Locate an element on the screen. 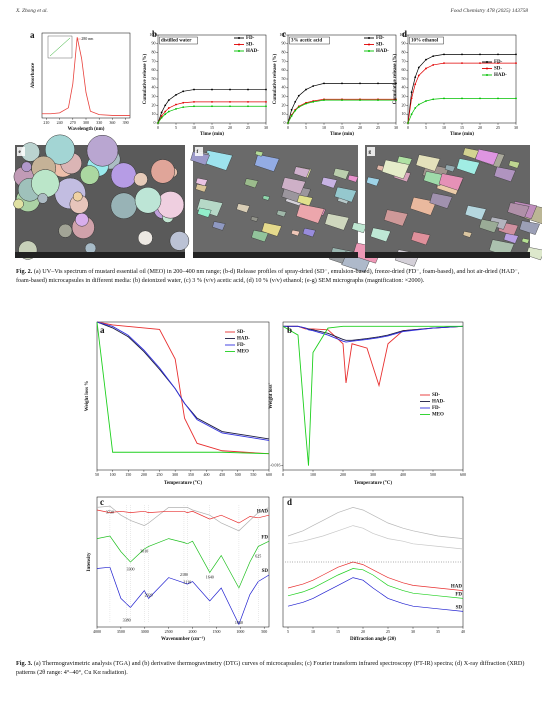 This screenshot has height=705, width=542. x-tick-label: 330 is located at coordinates (99, 122).